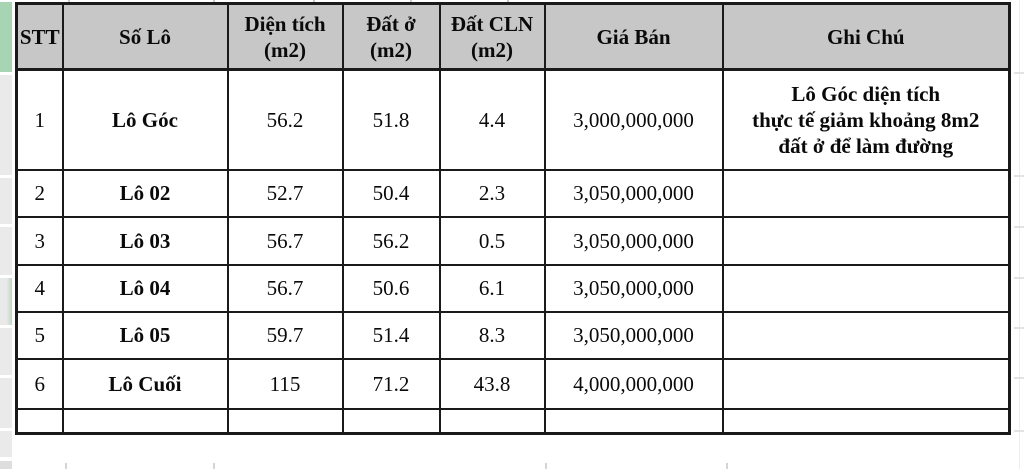  Describe the element at coordinates (39, 383) in the screenshot. I see `cell-stt: 6` at that location.